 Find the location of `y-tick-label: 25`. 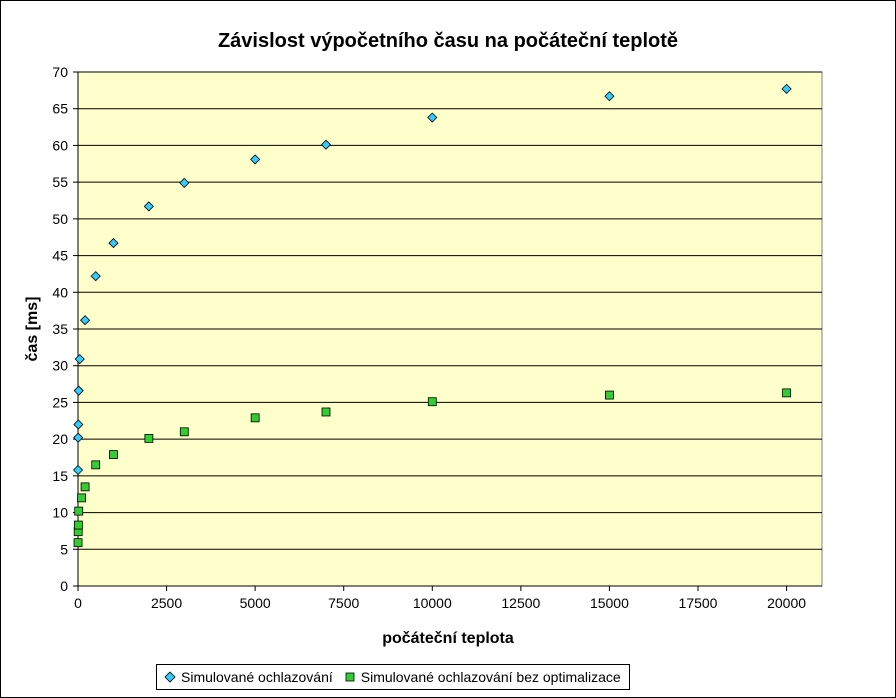

y-tick-label: 25 is located at coordinates (60, 402).